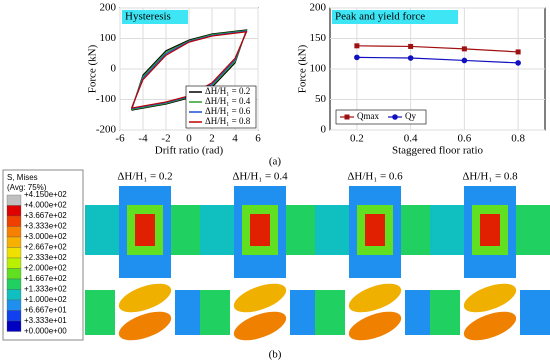 The image size is (550, 364). I want to click on x-tick-label: -4, so click(143, 139).